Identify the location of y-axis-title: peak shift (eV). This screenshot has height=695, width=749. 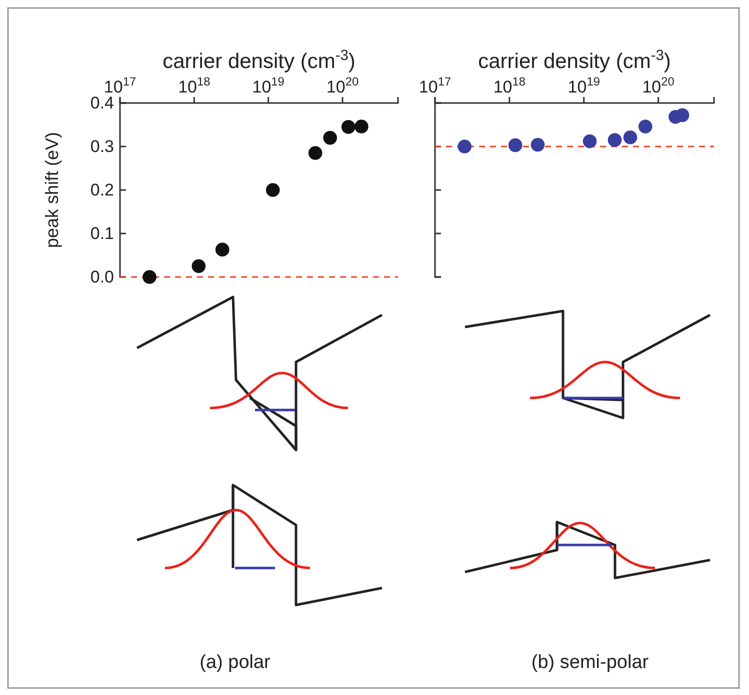
(52, 190).